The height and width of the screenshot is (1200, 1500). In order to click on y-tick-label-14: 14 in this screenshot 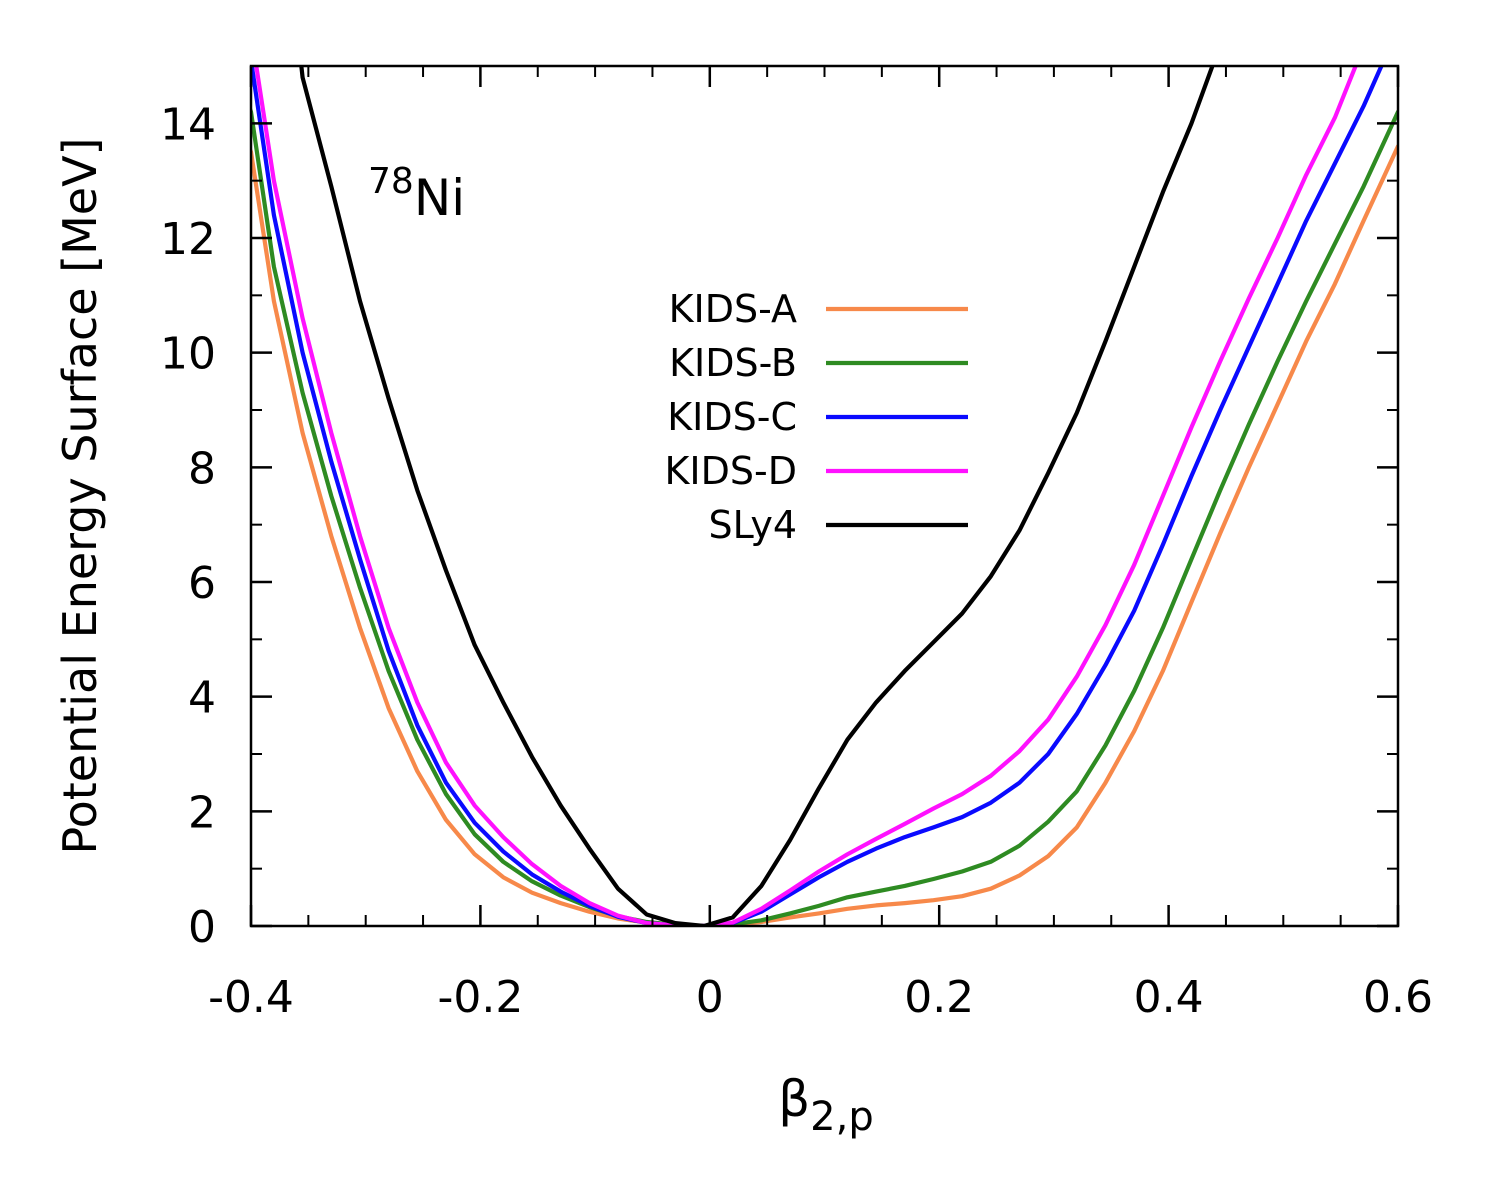, I will do `click(188, 124)`.